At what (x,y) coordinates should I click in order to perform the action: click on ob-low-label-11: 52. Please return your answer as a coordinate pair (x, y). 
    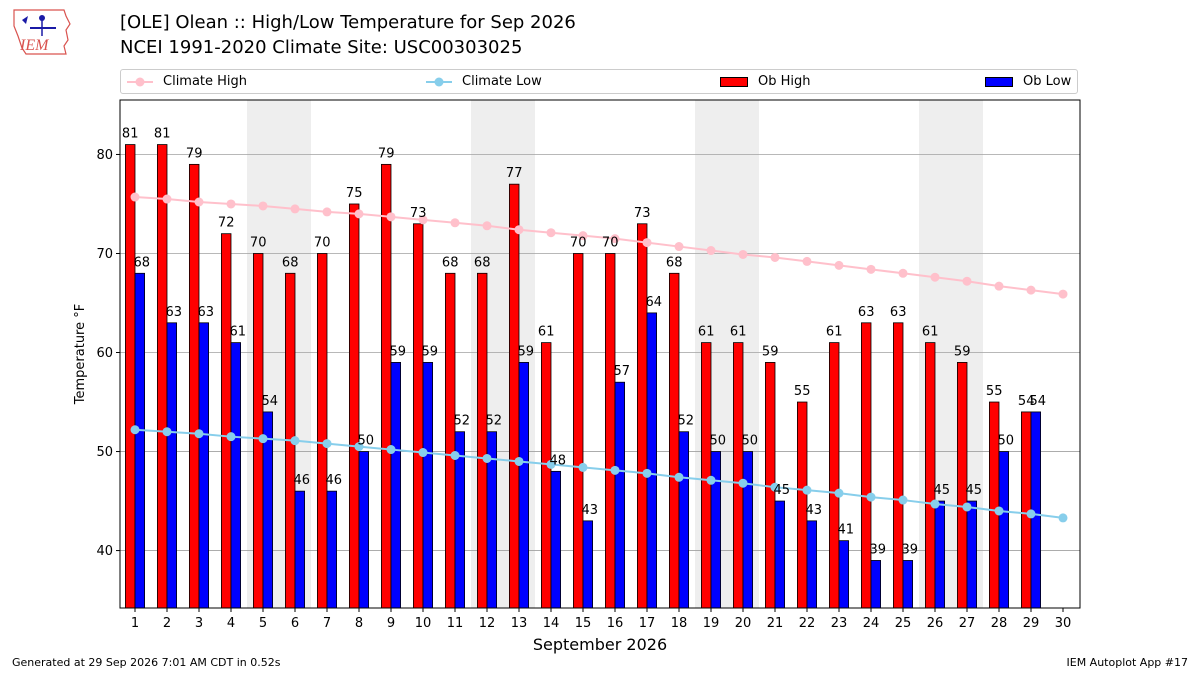
    Looking at the image, I should click on (462, 421).